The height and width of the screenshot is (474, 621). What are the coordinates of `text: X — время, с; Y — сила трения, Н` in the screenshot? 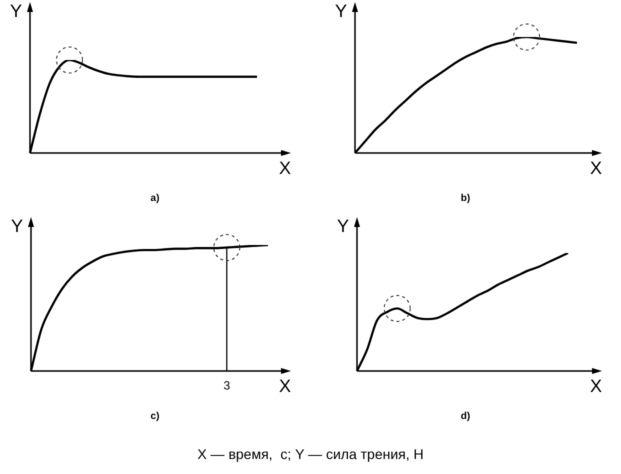 It's located at (310, 454).